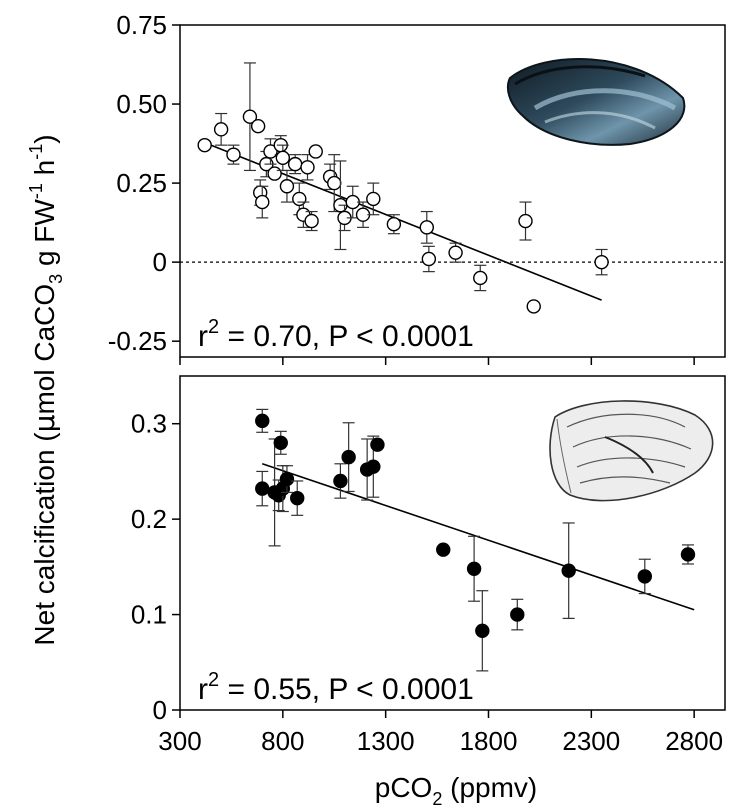 The height and width of the screenshot is (805, 737). Describe the element at coordinates (149, 615) in the screenshot. I see `y-tick-label: 0.1` at that location.